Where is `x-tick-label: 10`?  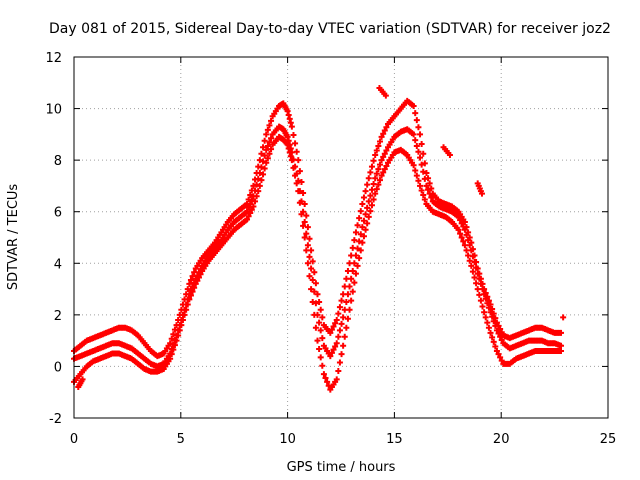 x-tick-label: 10 is located at coordinates (287, 439).